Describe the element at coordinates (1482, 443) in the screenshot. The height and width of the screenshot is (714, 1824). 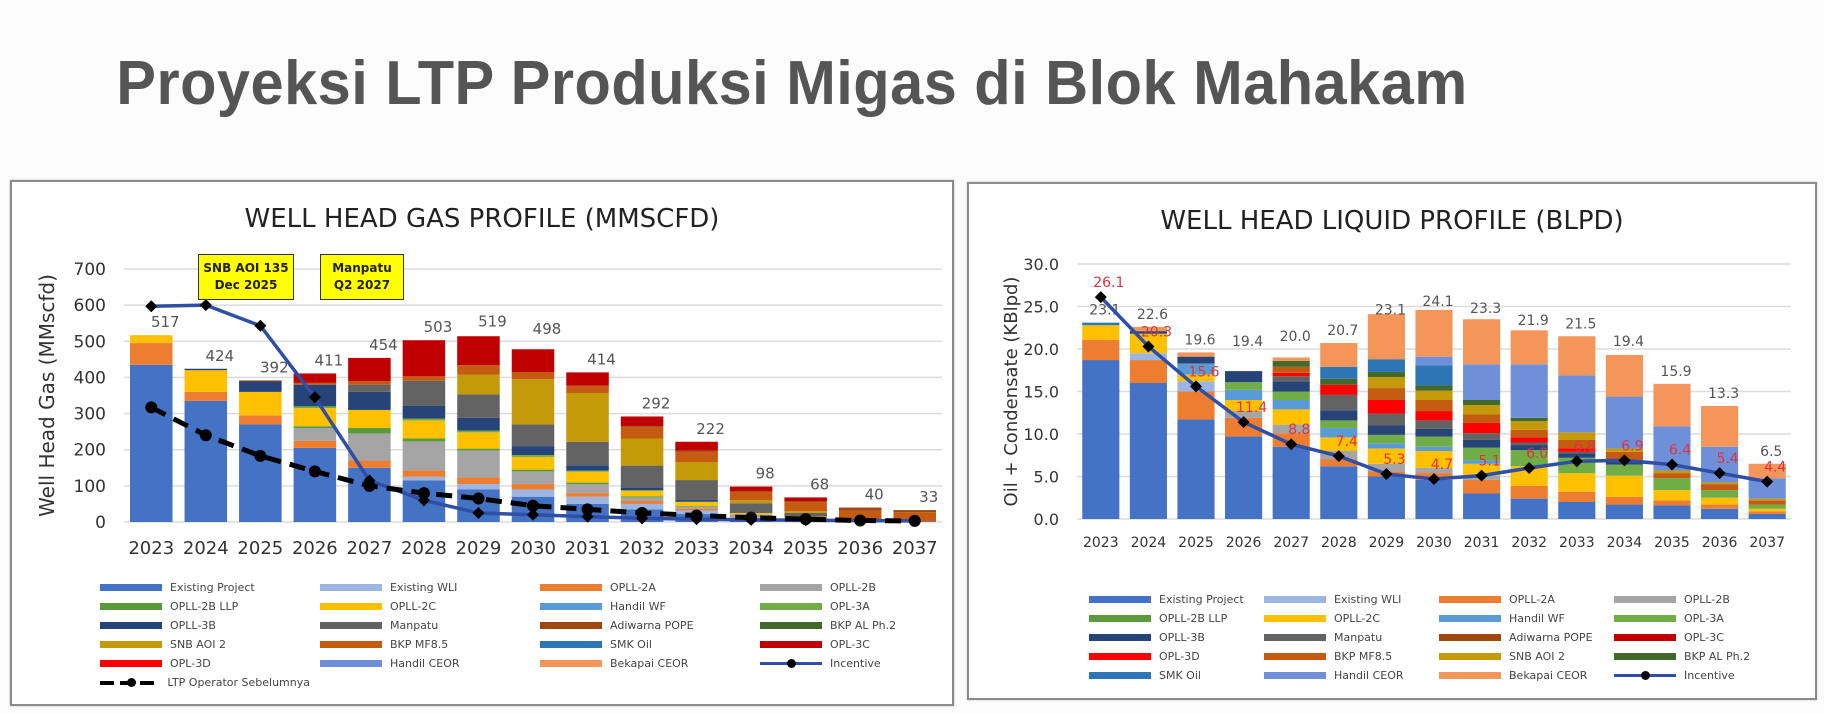
I see `bar-segment-opll-3b-2031` at that location.